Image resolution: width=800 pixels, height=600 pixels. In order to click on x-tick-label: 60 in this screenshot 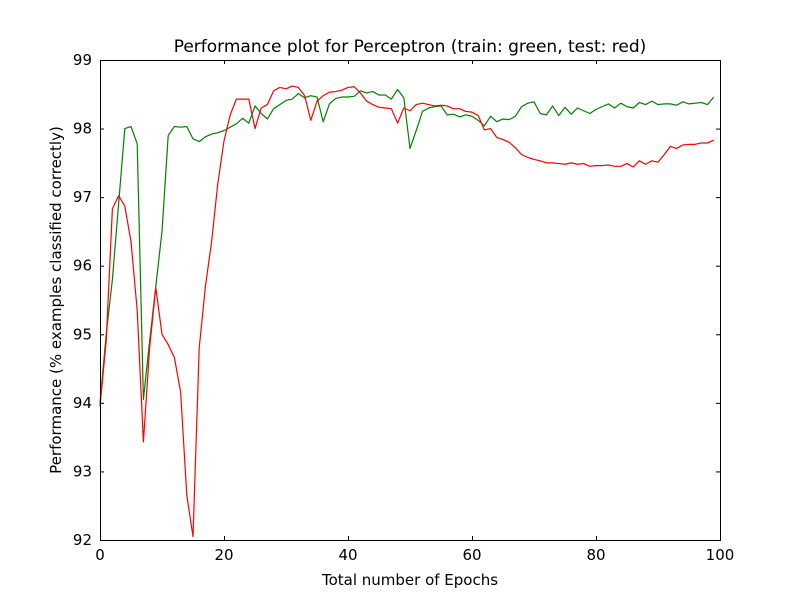, I will do `click(471, 555)`.